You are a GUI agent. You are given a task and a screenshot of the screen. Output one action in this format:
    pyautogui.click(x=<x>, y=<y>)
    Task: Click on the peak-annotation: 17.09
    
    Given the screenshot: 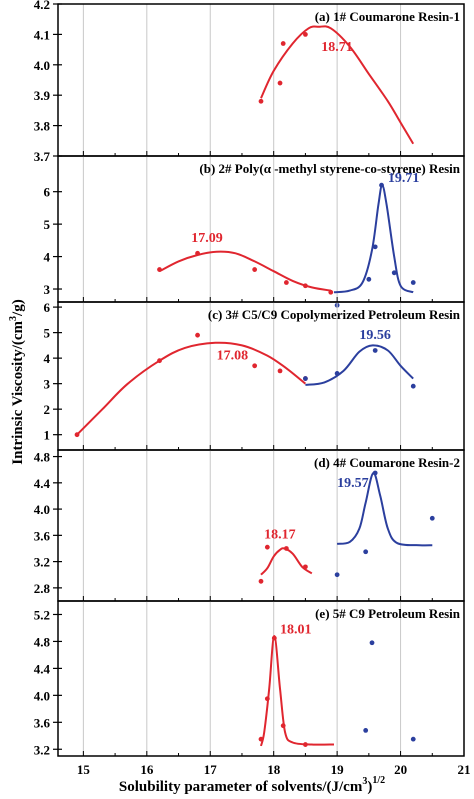 What is the action you would take?
    pyautogui.click(x=207, y=238)
    